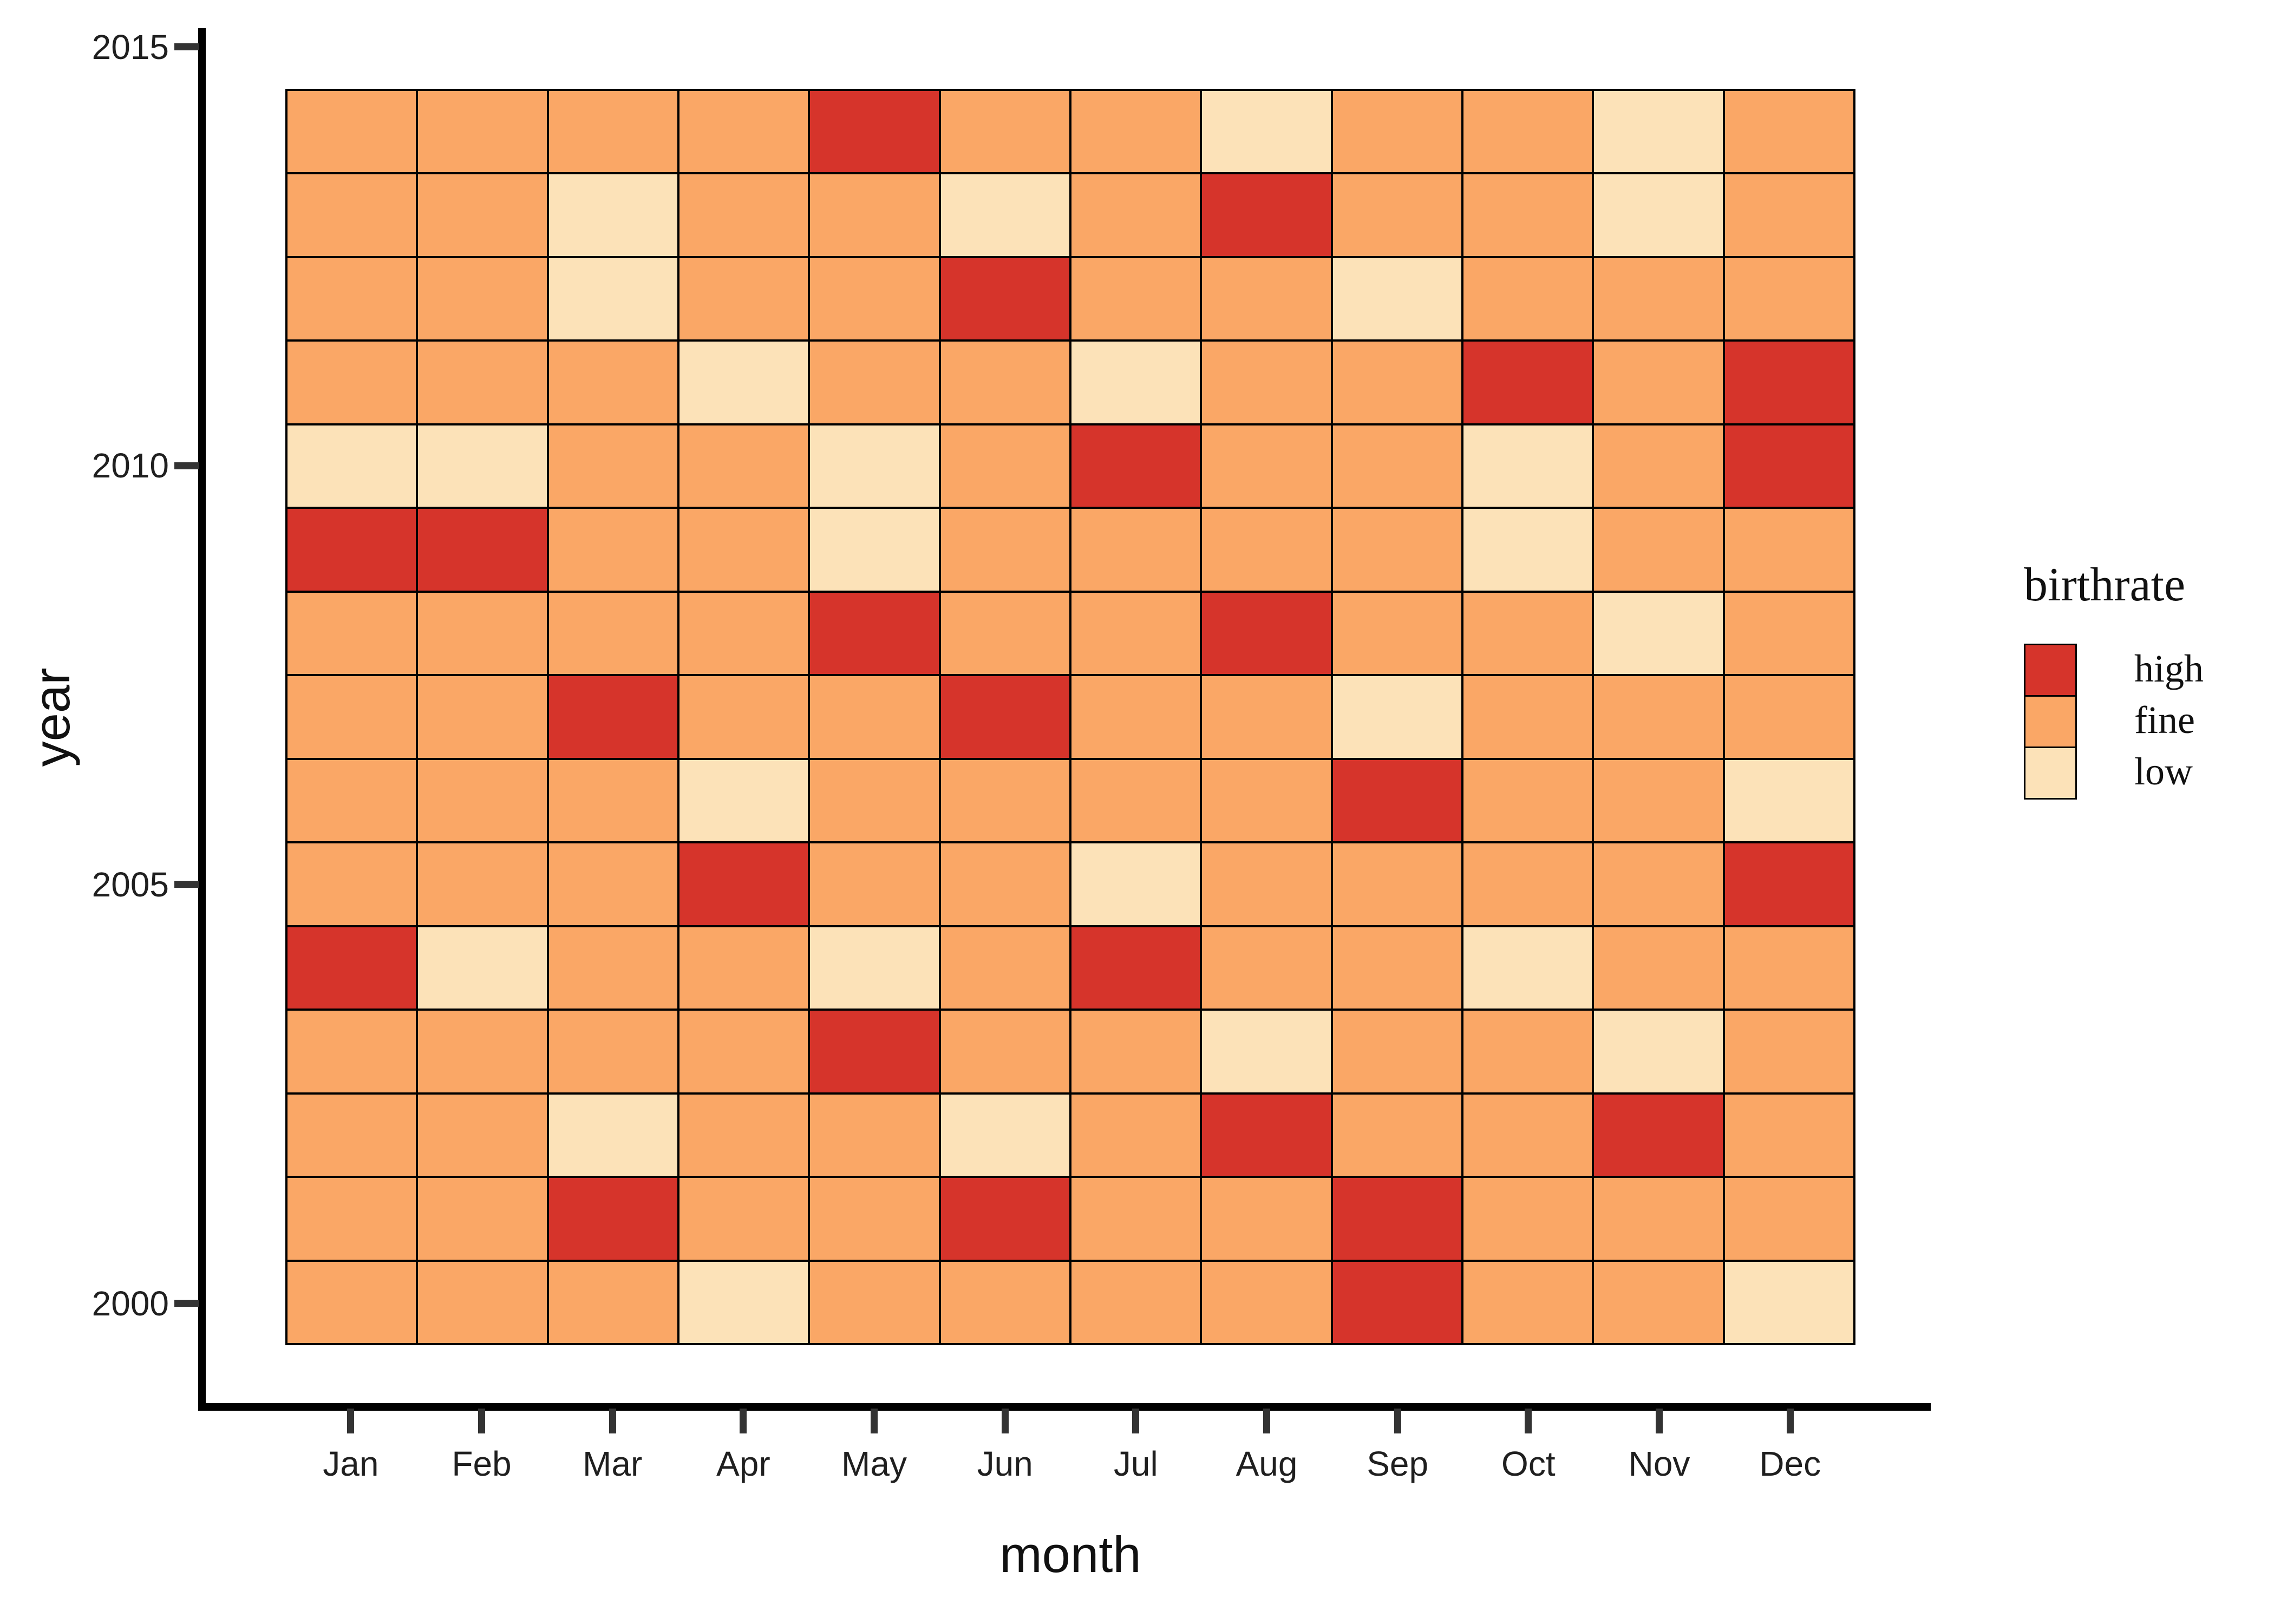 Image resolution: width=2274 pixels, height=1624 pixels. I want to click on y-axis-line, so click(202, 719).